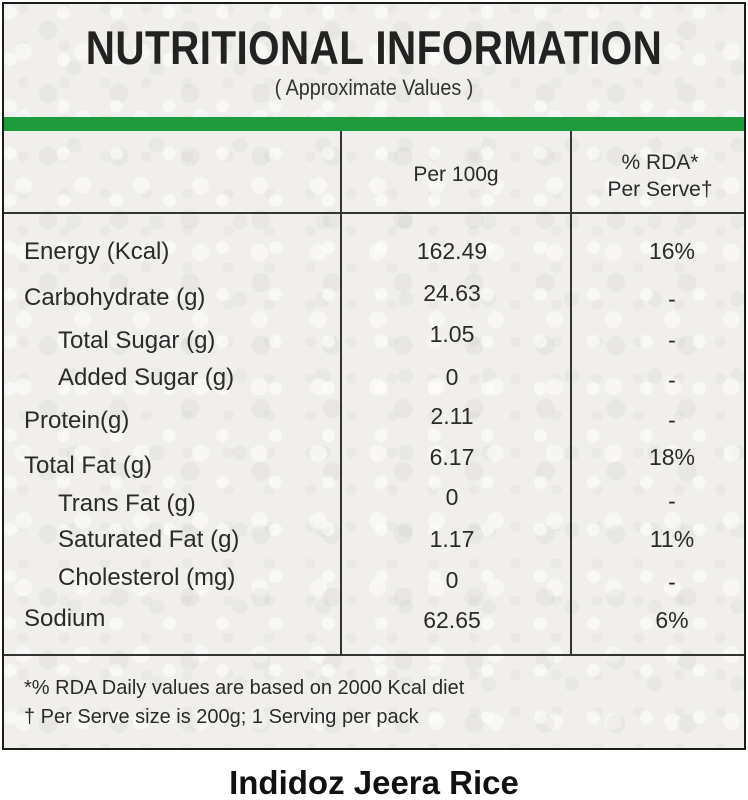 The height and width of the screenshot is (800, 748). I want to click on row-saturated-fat-rda: 11%, so click(672, 539).